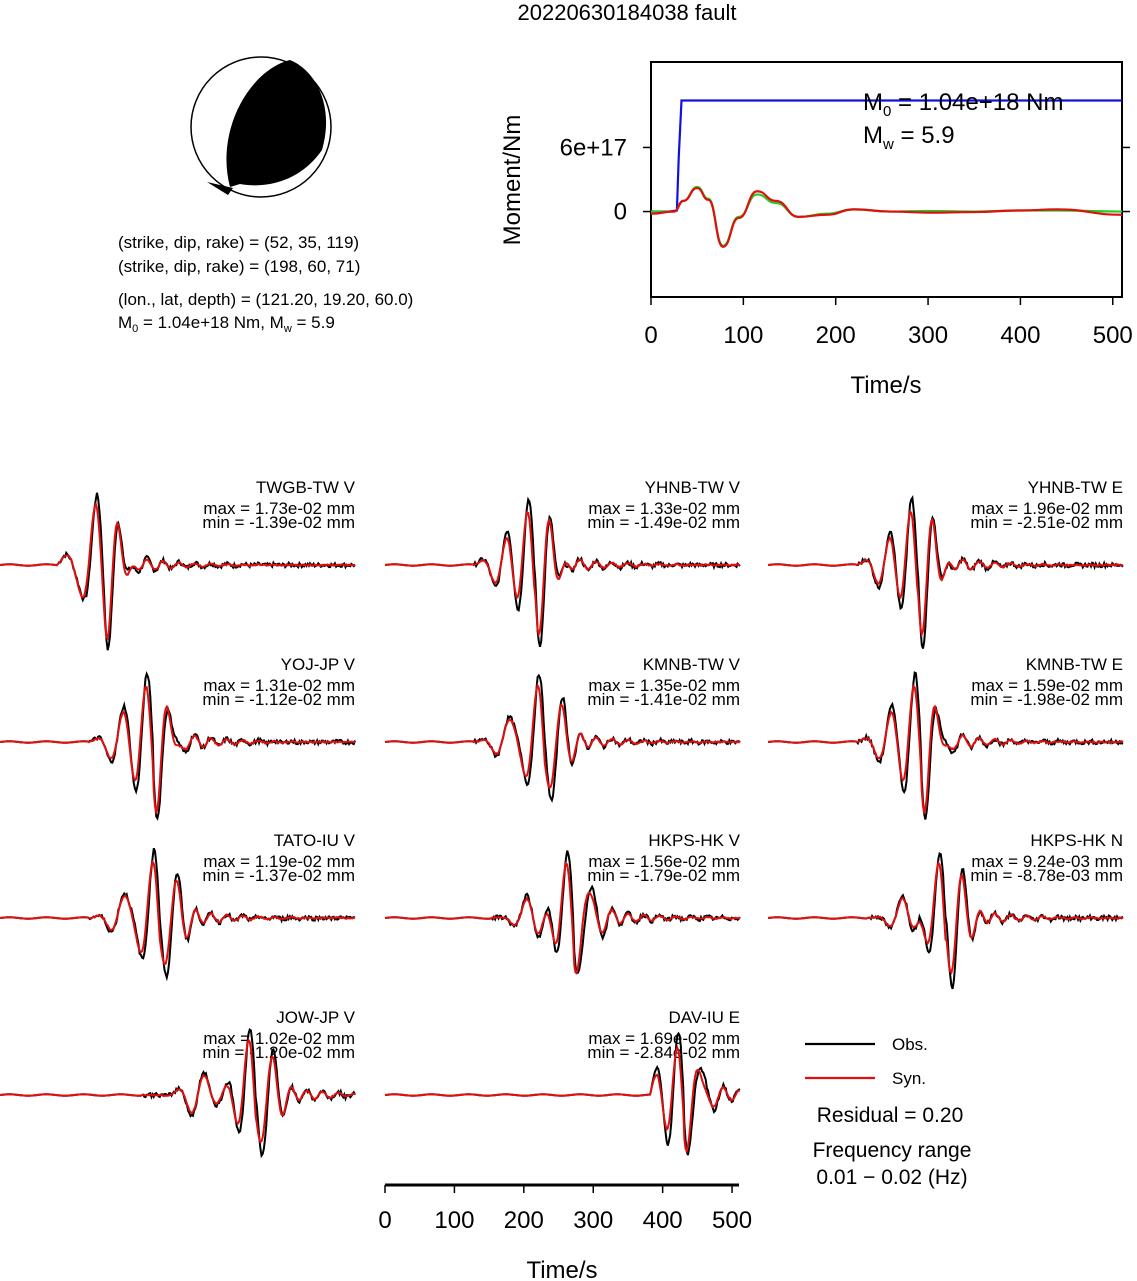 The image size is (1137, 1281). Describe the element at coordinates (1046, 699) in the screenshot. I see `station-min: min = -1.98e-02 mm` at that location.